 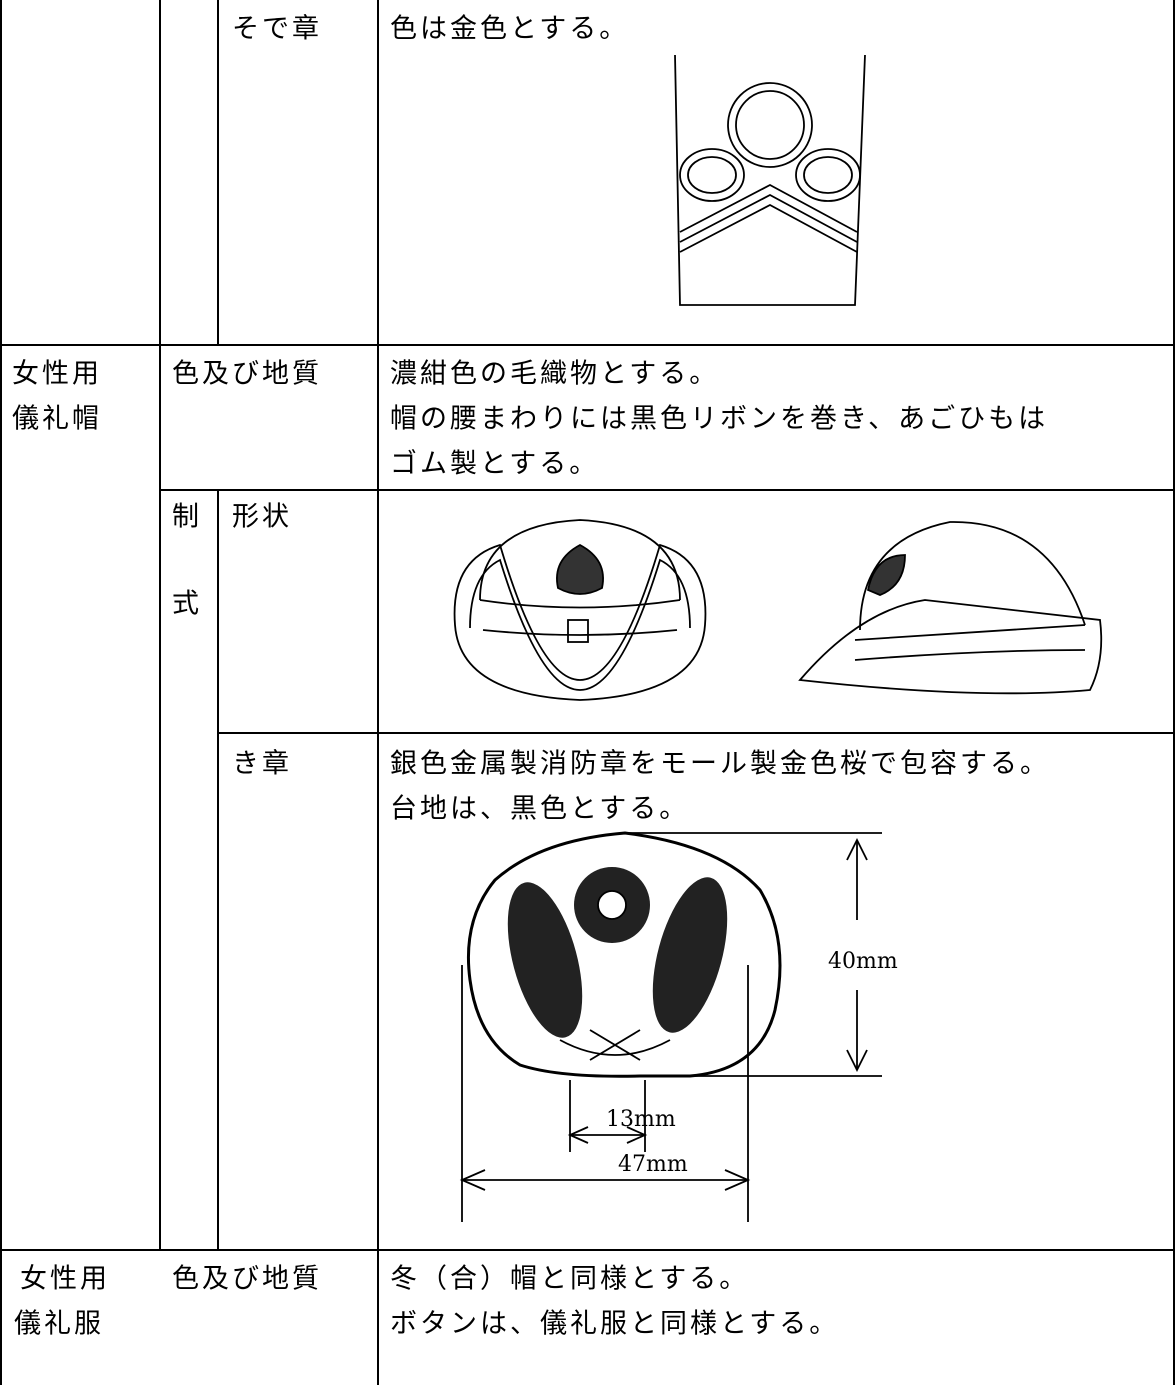 I want to click on dimension-label: 47mm, so click(x=653, y=1164).